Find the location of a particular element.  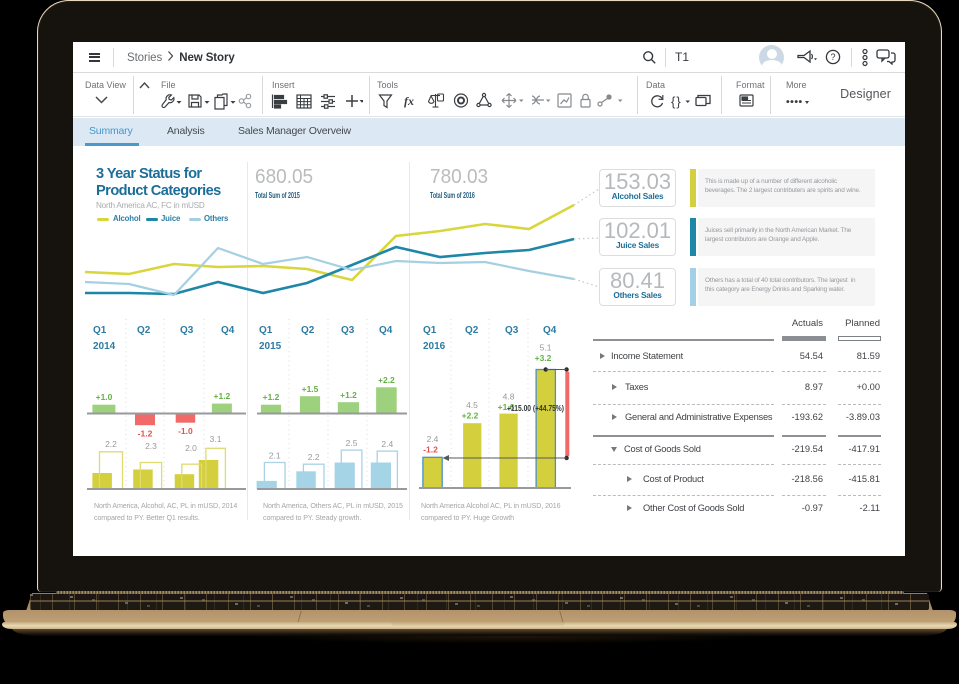

svg-text: 2.5 is located at coordinates (352, 443).